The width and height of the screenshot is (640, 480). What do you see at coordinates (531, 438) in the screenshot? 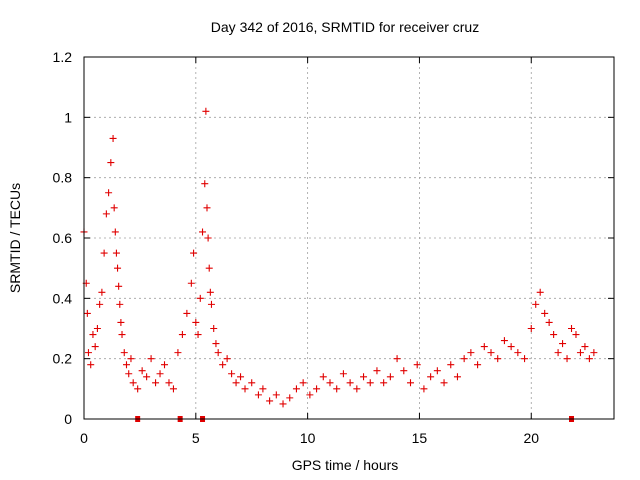
I see `x-tick-label: 20` at bounding box center [531, 438].